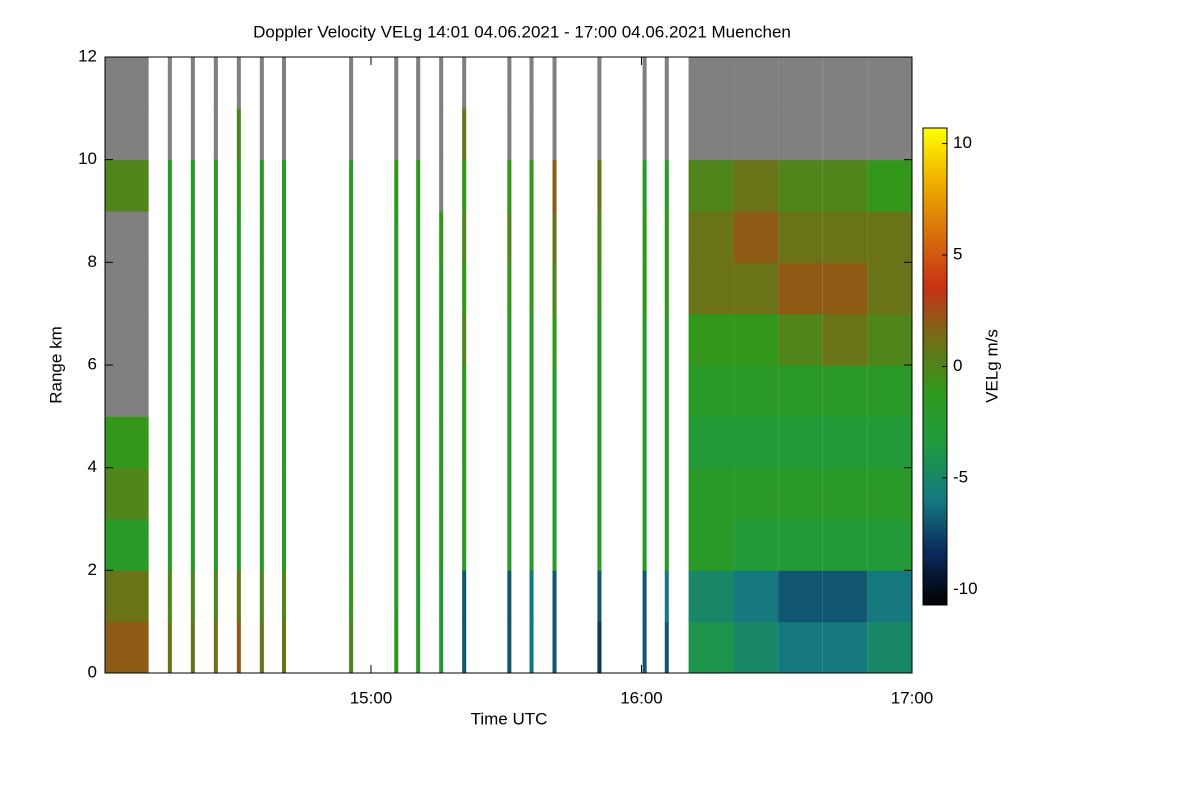 The width and height of the screenshot is (1200, 800). I want to click on x-tick-label: 15:00, so click(371, 697).